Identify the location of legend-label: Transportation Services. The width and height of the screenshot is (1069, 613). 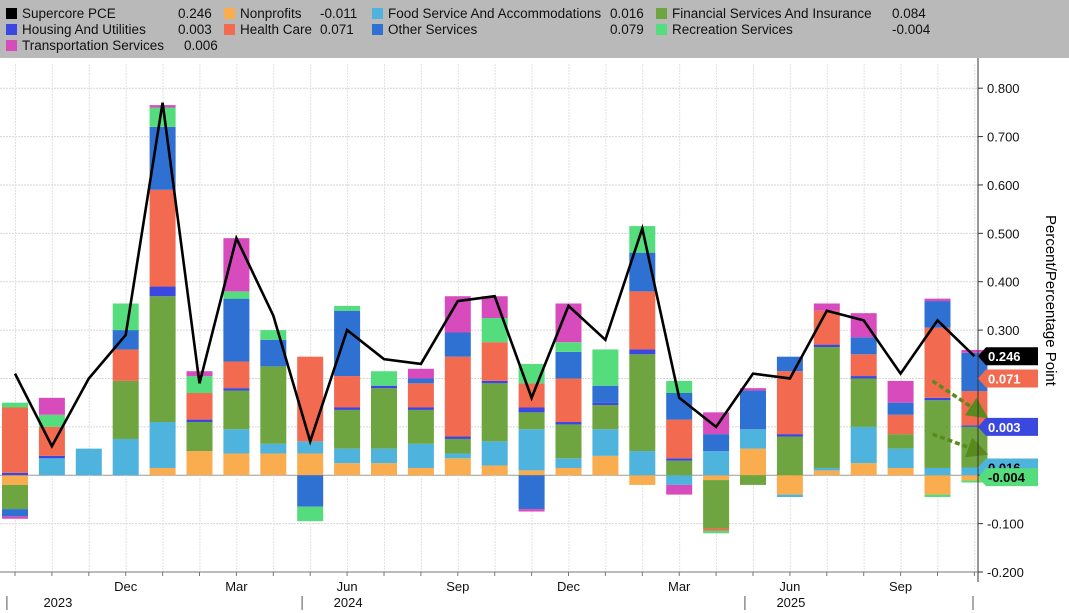
(93, 45).